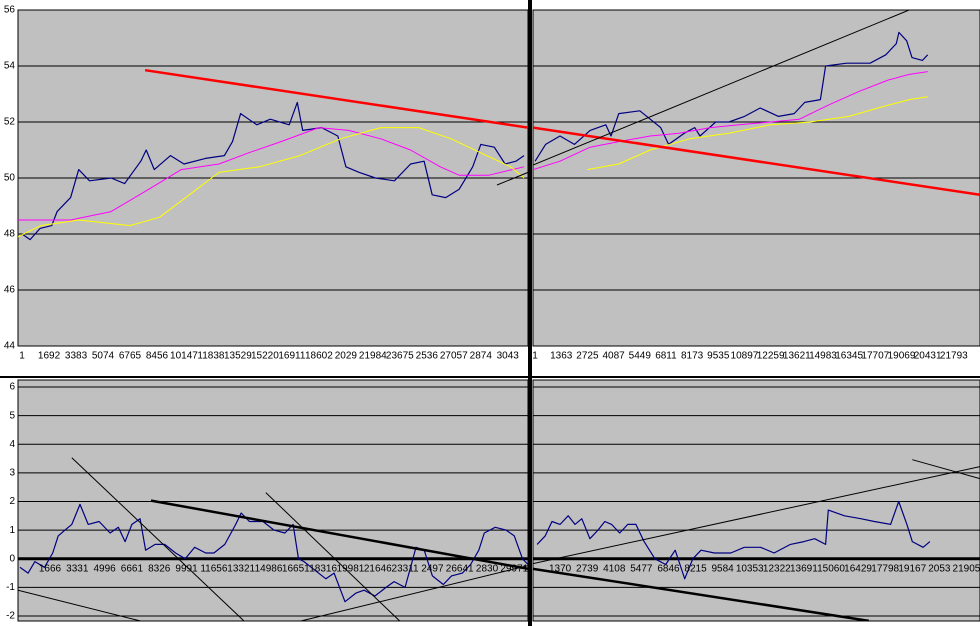 The height and width of the screenshot is (626, 980). Describe the element at coordinates (132, 568) in the screenshot. I see `x-tick-label: 6661` at that location.